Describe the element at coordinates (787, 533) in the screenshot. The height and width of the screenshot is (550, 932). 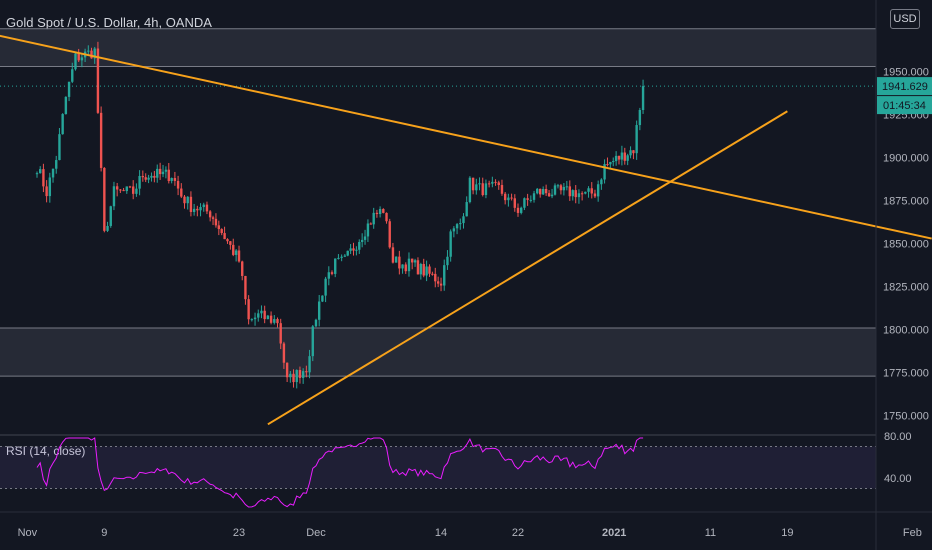
I see `time-tick-label: 19` at that location.